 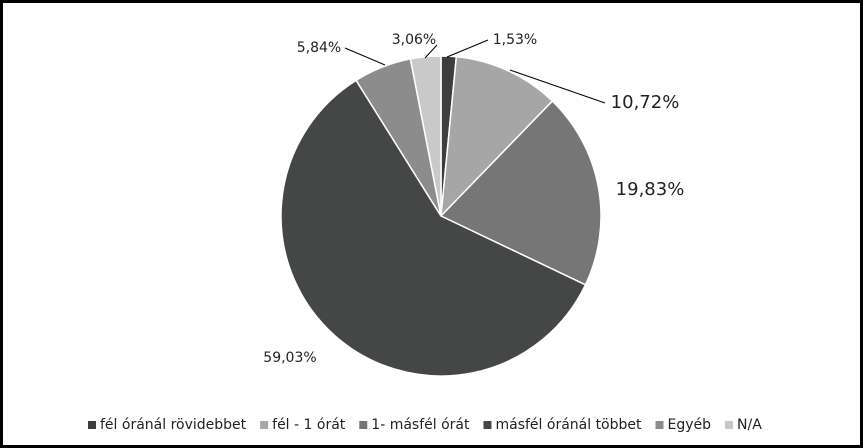 What do you see at coordinates (414, 40) in the screenshot?
I see `data-label: 3,06%` at bounding box center [414, 40].